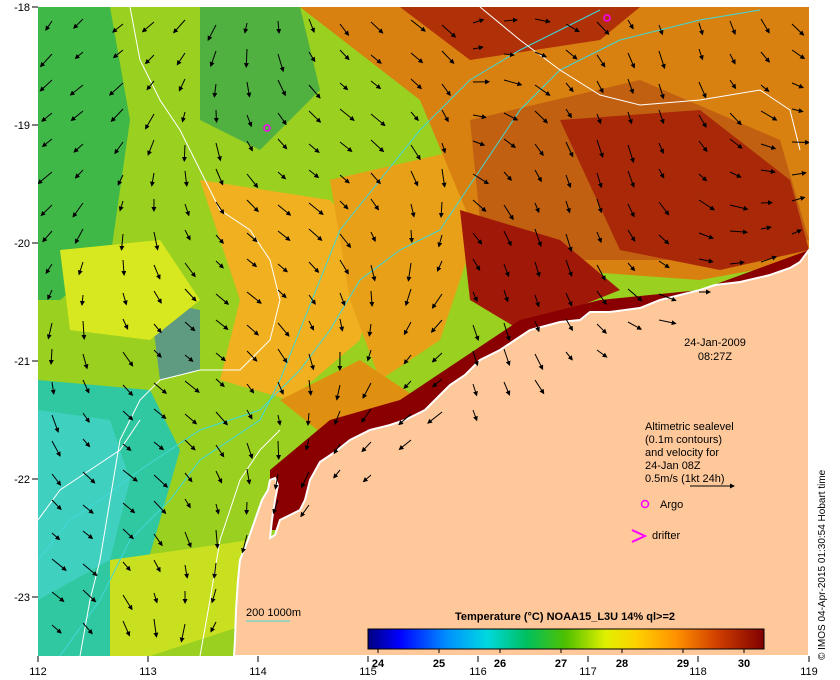  What do you see at coordinates (38, 672) in the screenshot?
I see `lon-tick-label: 112` at bounding box center [38, 672].